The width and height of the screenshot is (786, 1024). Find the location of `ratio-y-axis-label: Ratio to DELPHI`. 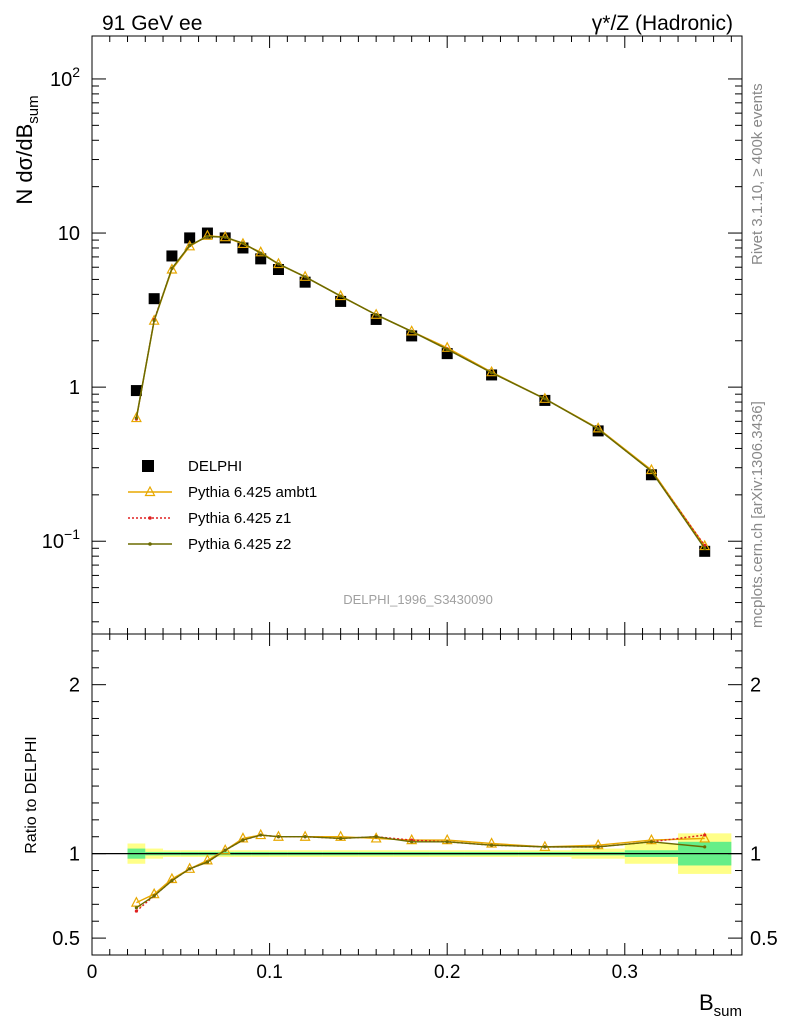

ratio-y-axis-label: Ratio to DELPHI is located at coordinates (31, 794).